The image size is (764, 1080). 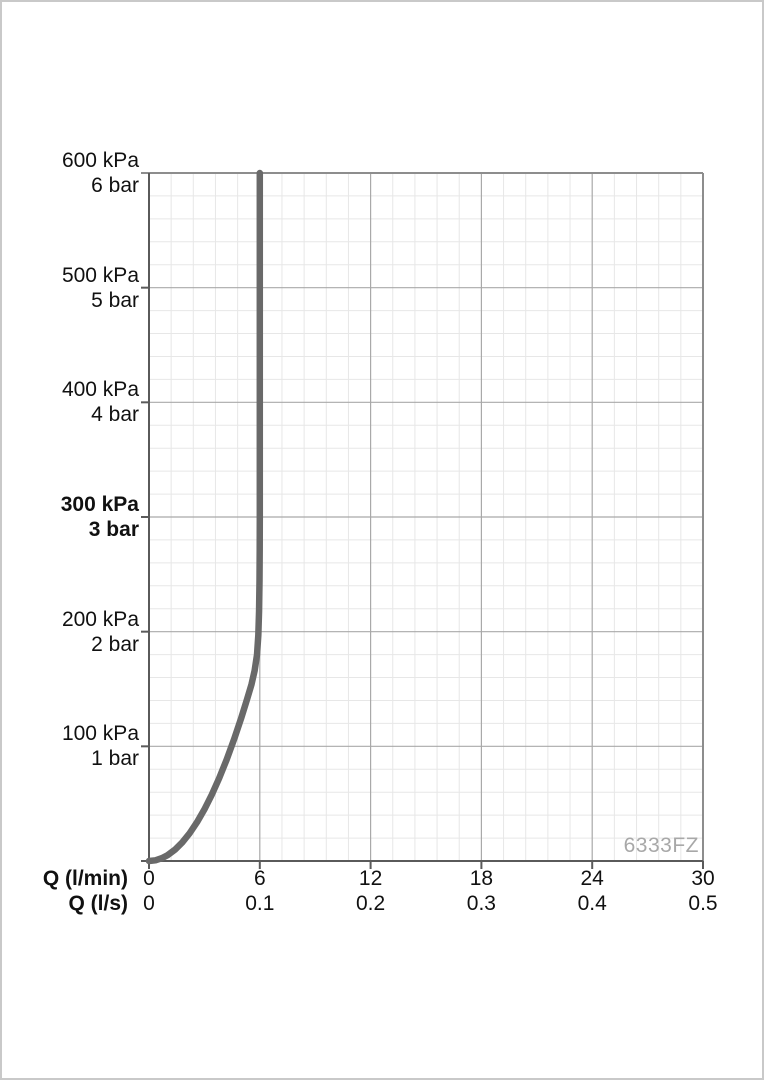 I want to click on y-tick-label-200: 200 kPa 2 bar, so click(x=100, y=632).